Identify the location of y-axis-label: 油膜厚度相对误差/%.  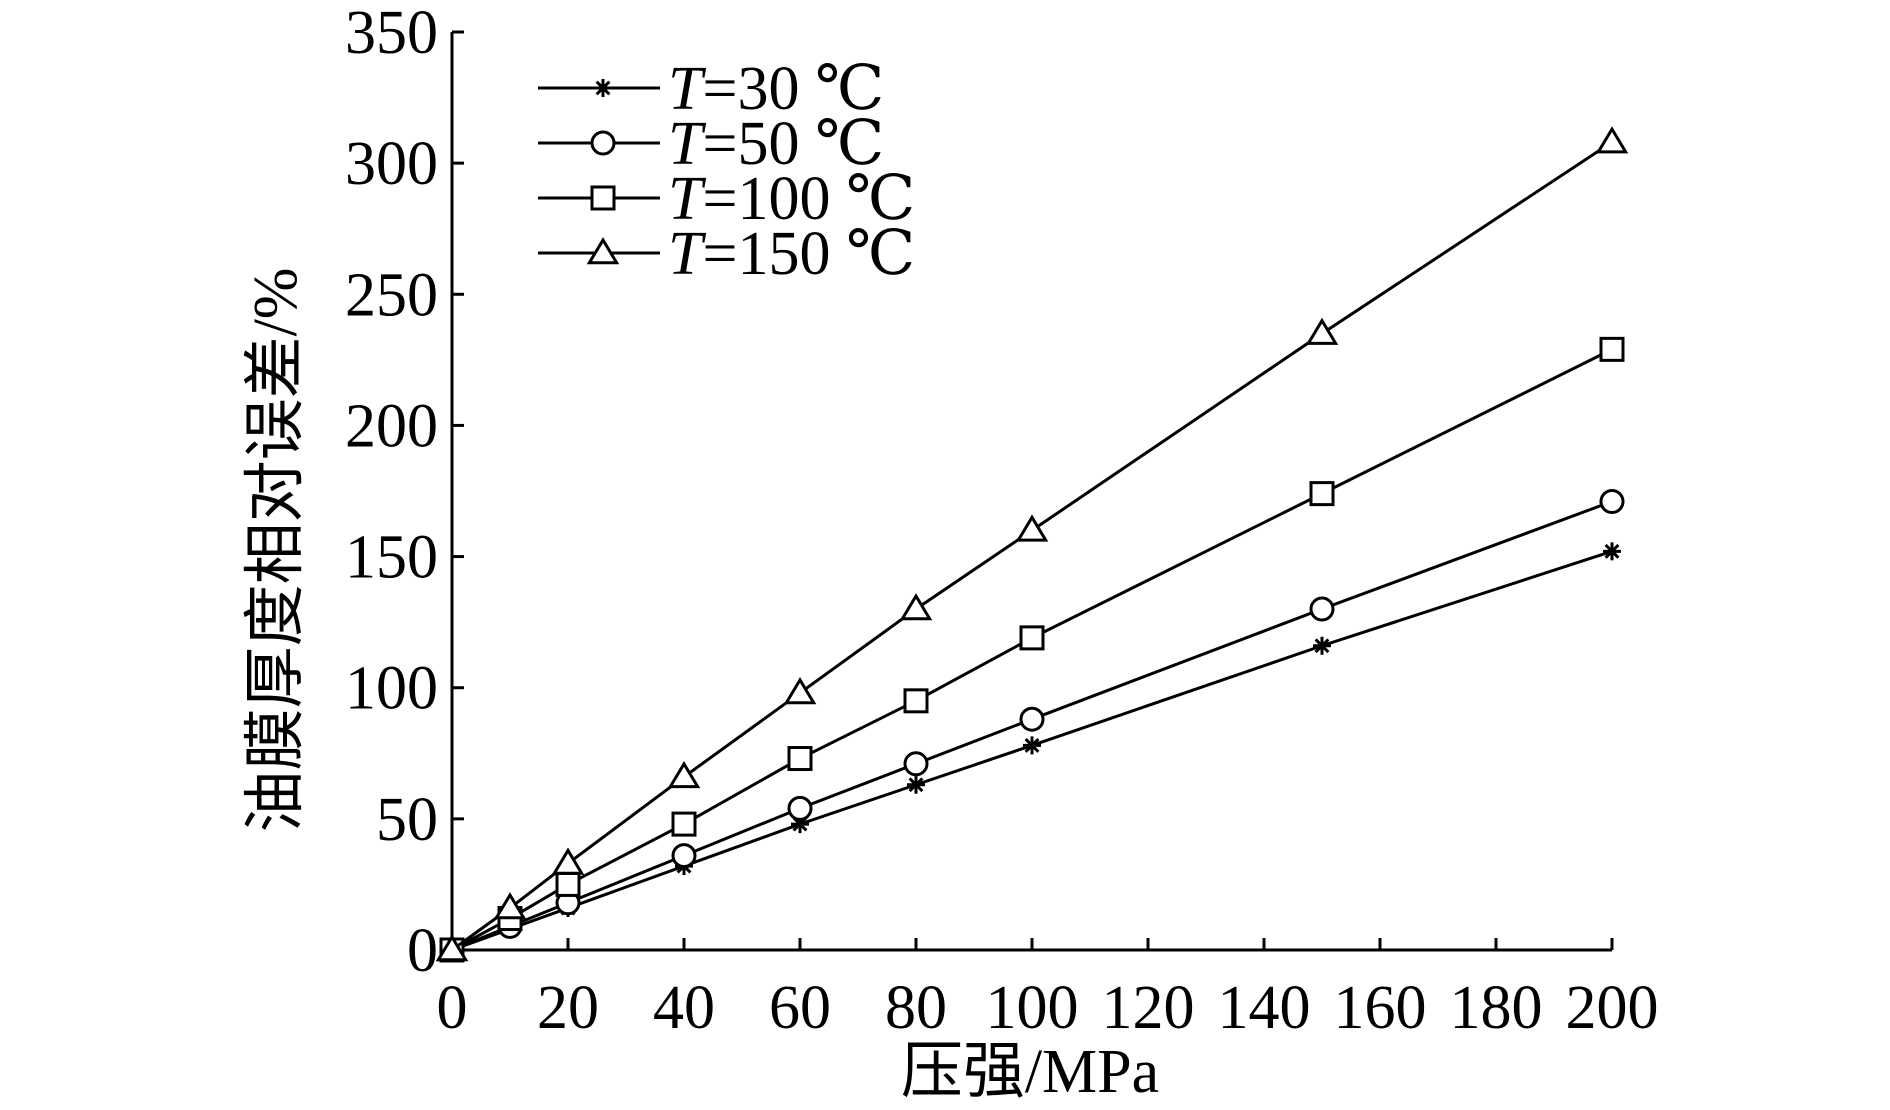
(276, 550).